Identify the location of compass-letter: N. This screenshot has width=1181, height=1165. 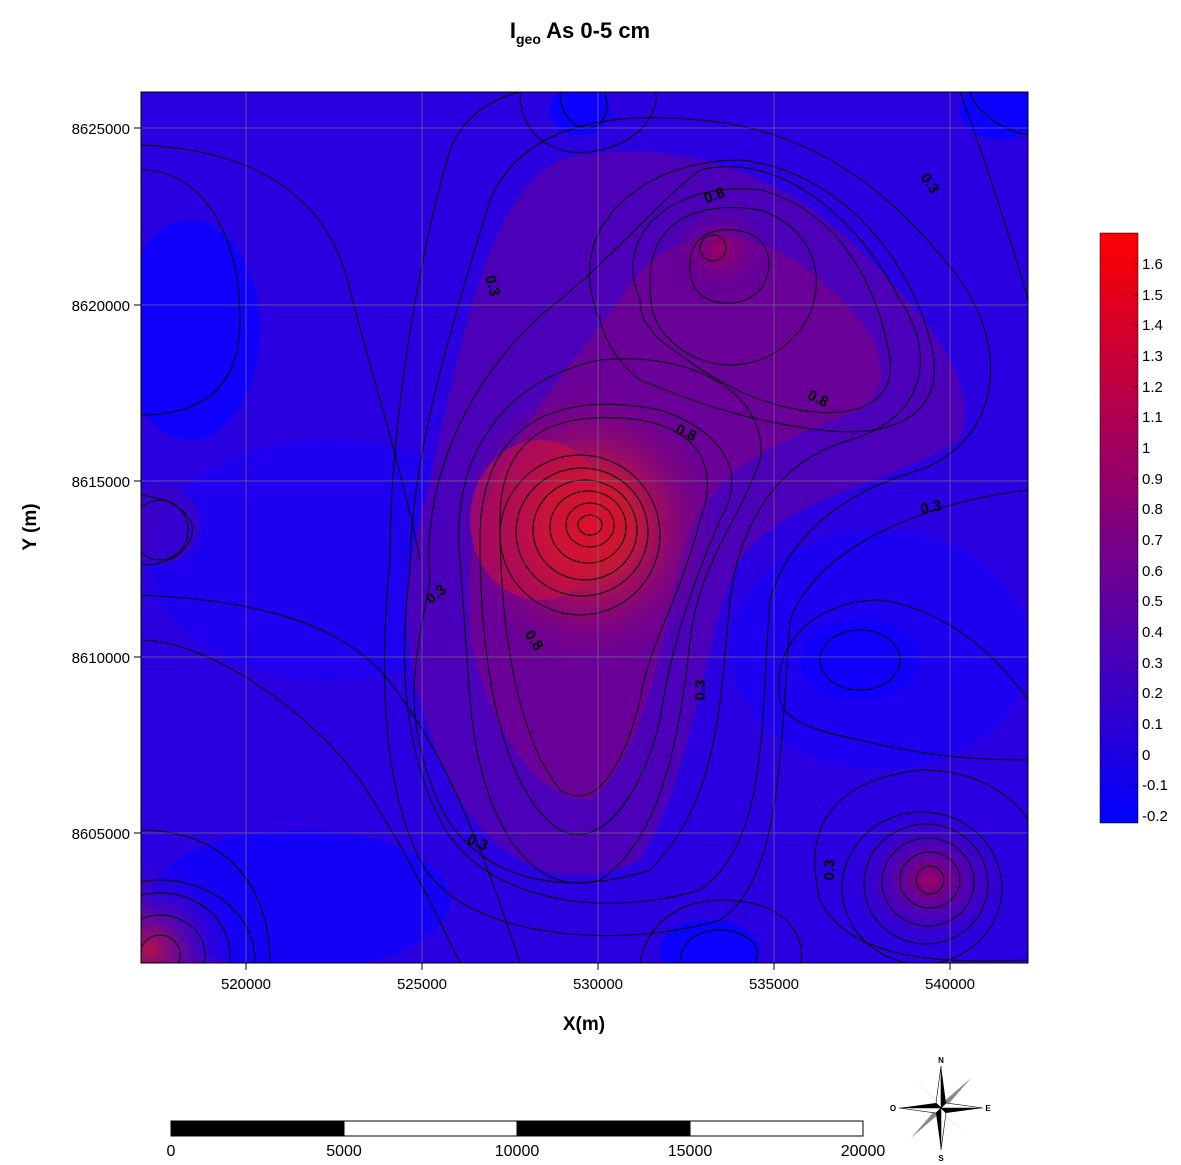
(941, 1060).